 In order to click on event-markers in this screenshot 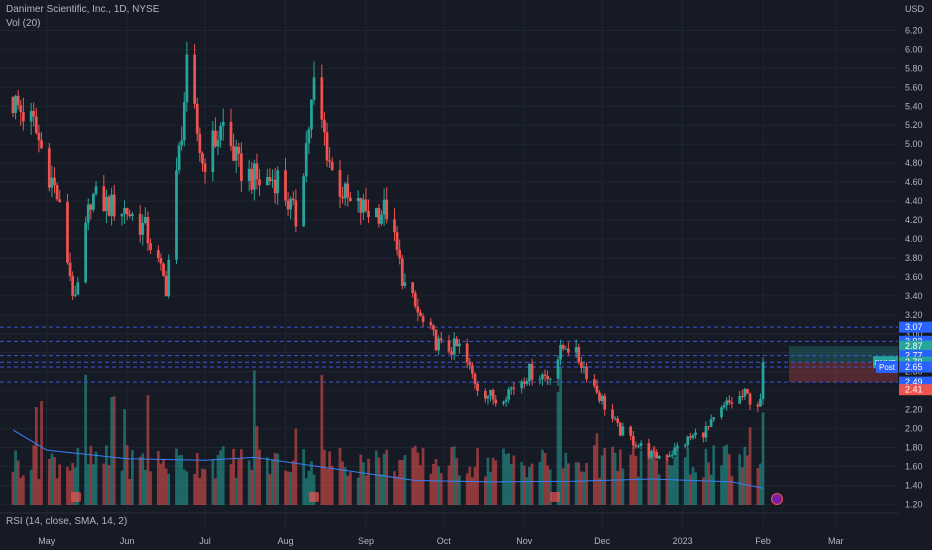, I will do `click(427, 498)`.